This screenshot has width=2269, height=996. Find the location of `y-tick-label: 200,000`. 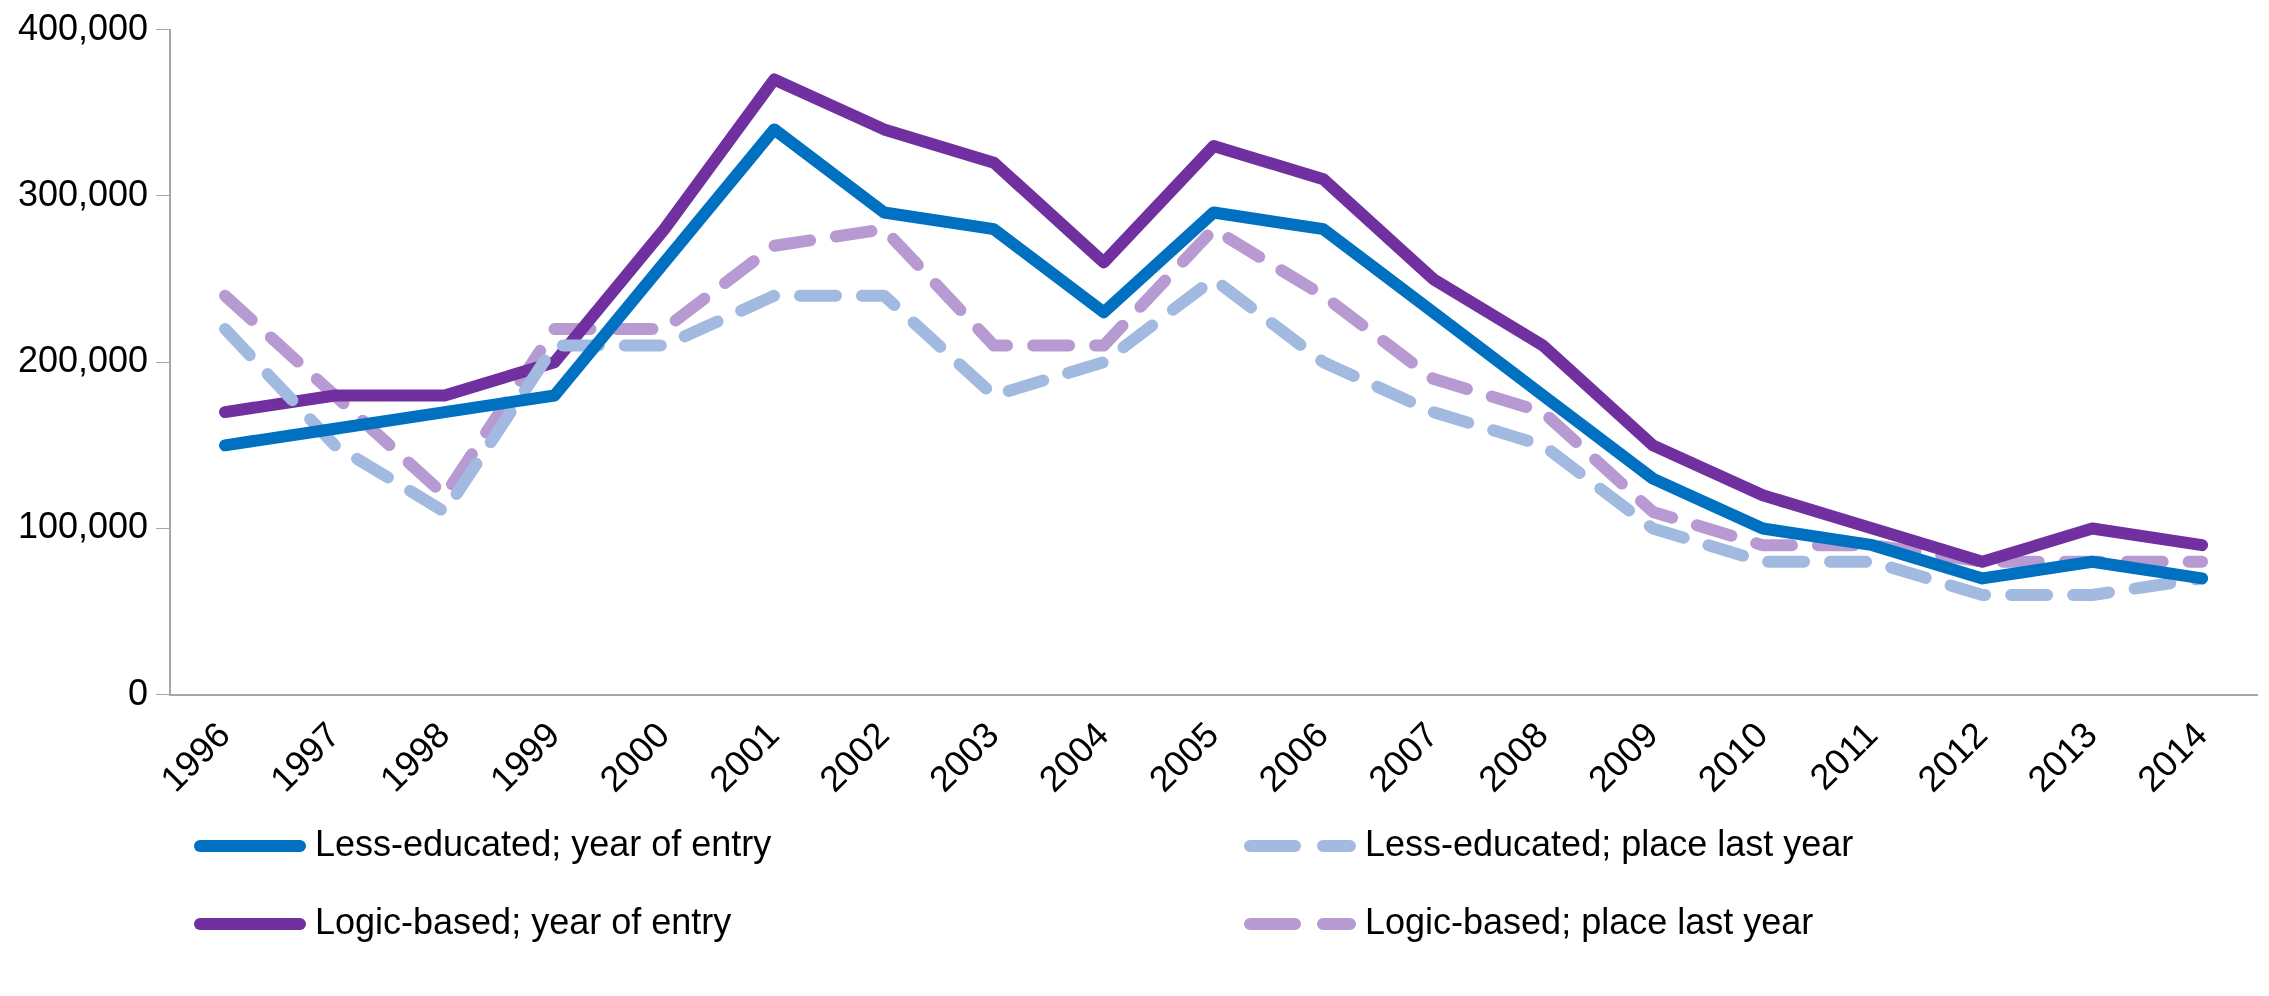

y-tick-label: 200,000 is located at coordinates (83, 360).